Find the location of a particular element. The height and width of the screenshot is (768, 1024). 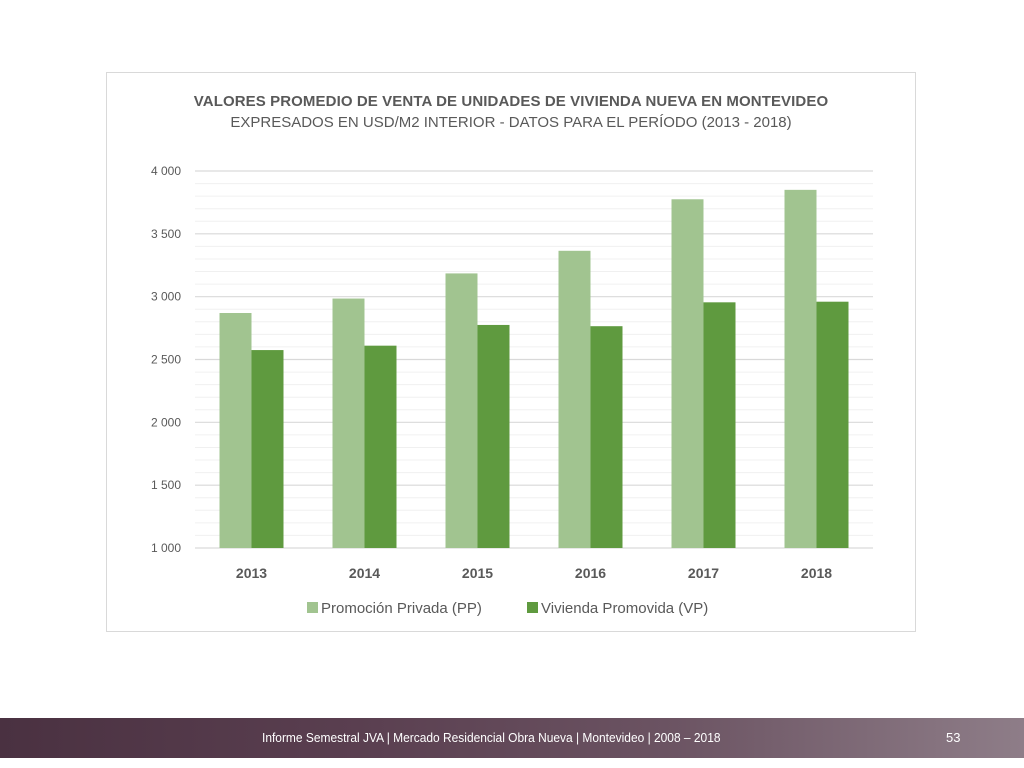

y-tick-label: 1 000 is located at coordinates (166, 548).